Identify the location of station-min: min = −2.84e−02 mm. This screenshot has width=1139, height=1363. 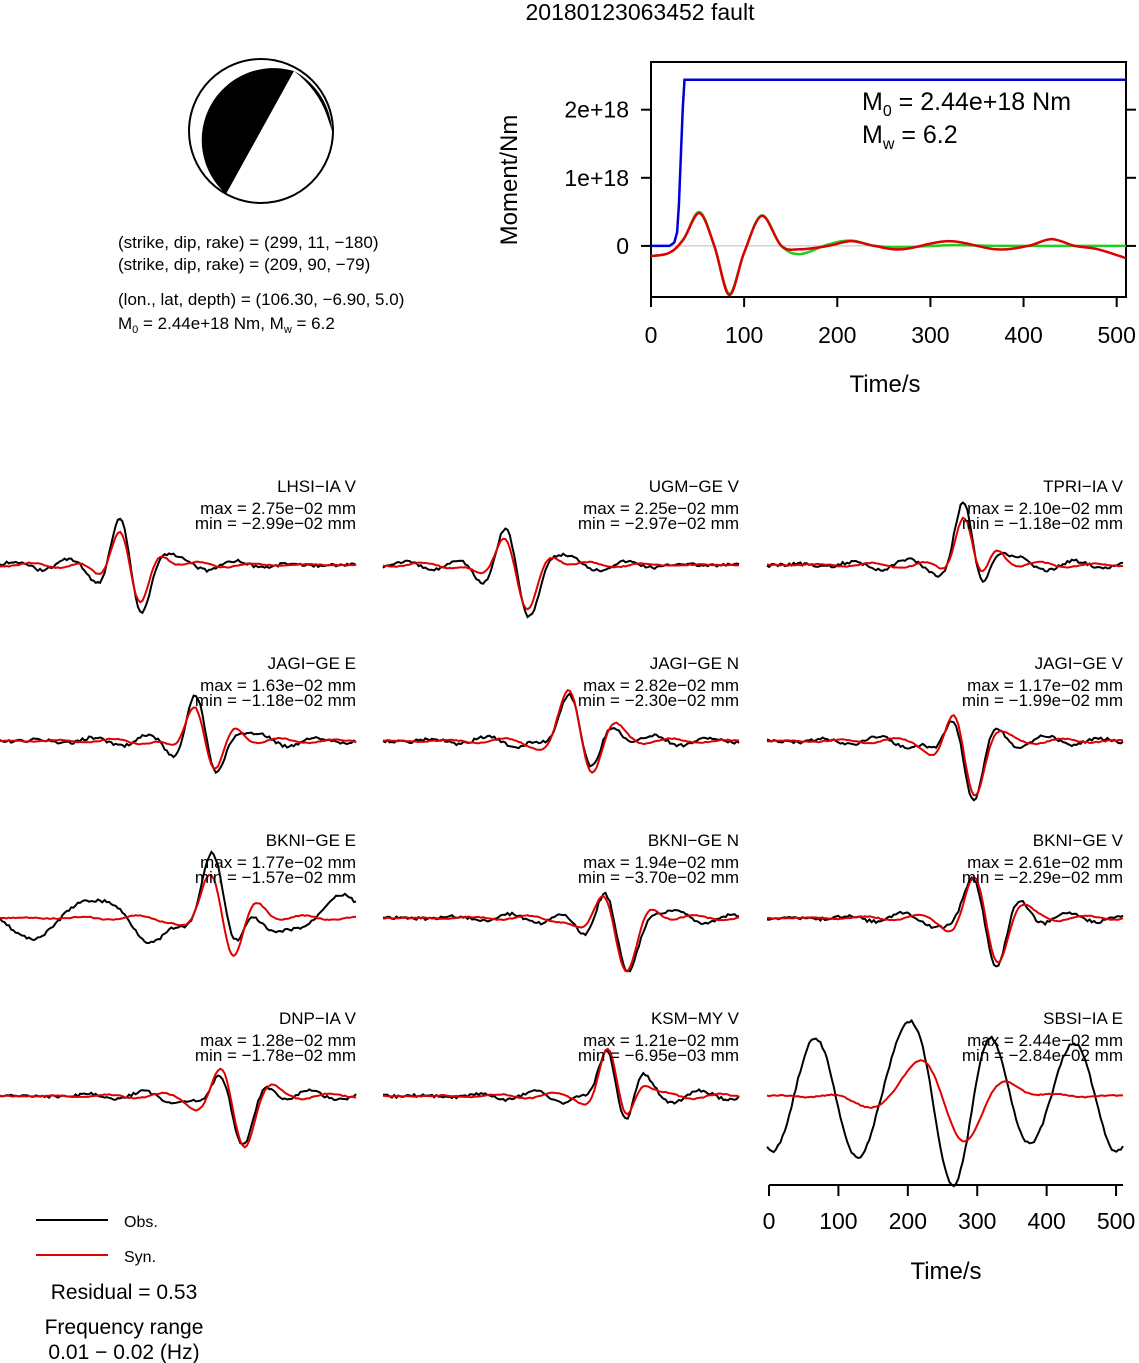
(1042, 1055).